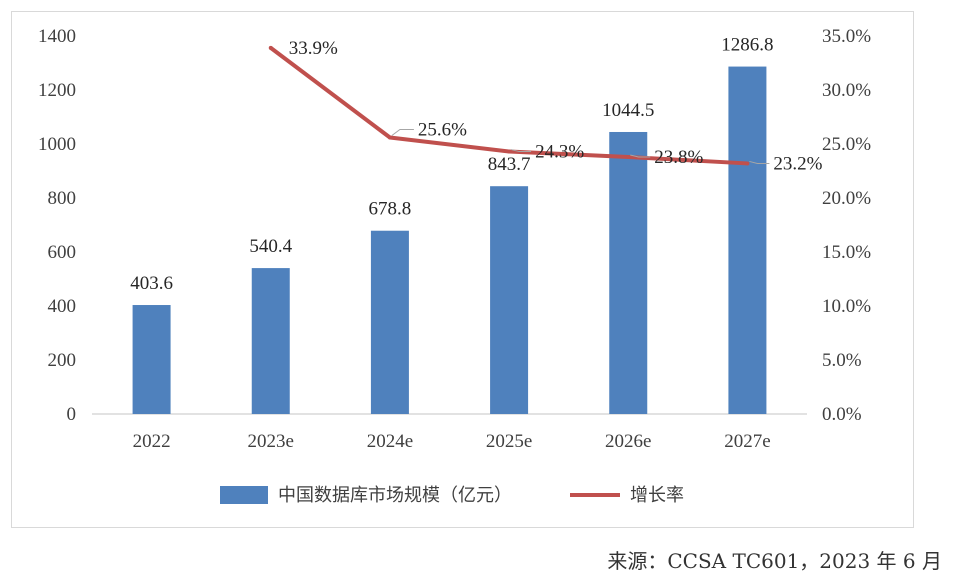 The image size is (956, 582). I want to click on growth-value-label: 24.3%, so click(559, 152).